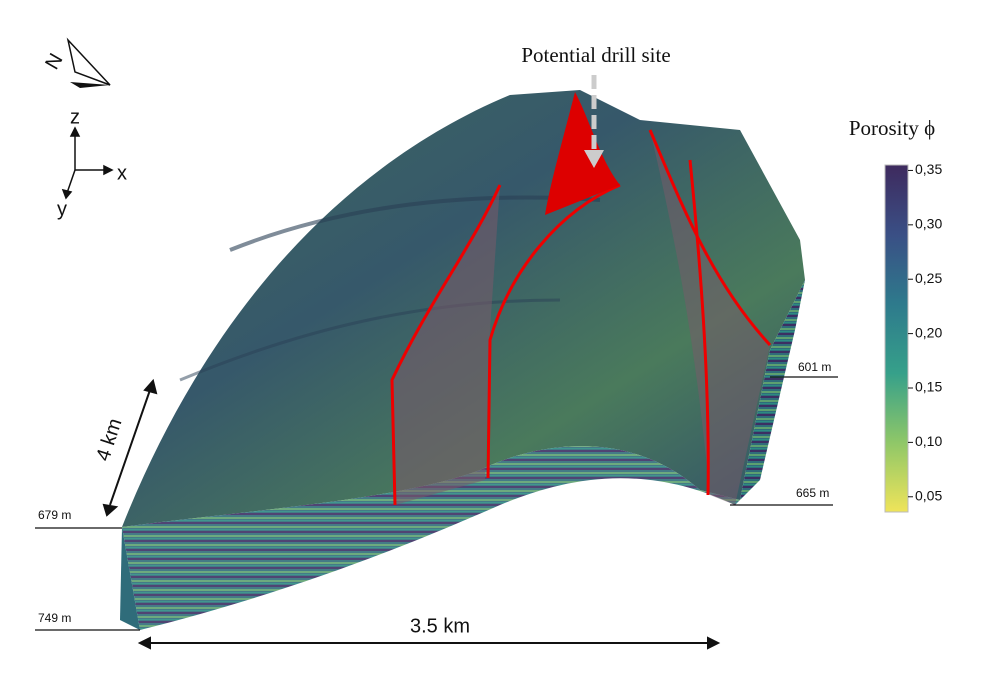  Describe the element at coordinates (812, 493) in the screenshot. I see `depth-label: 665 m` at that location.